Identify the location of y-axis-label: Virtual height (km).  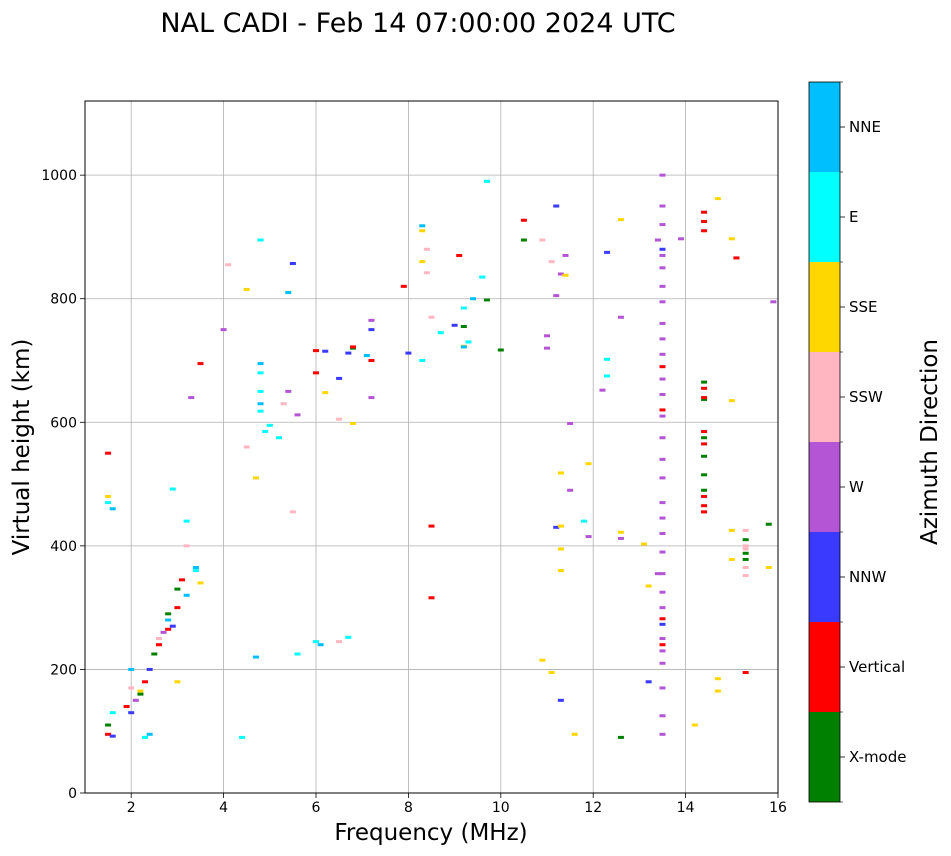
(22, 447).